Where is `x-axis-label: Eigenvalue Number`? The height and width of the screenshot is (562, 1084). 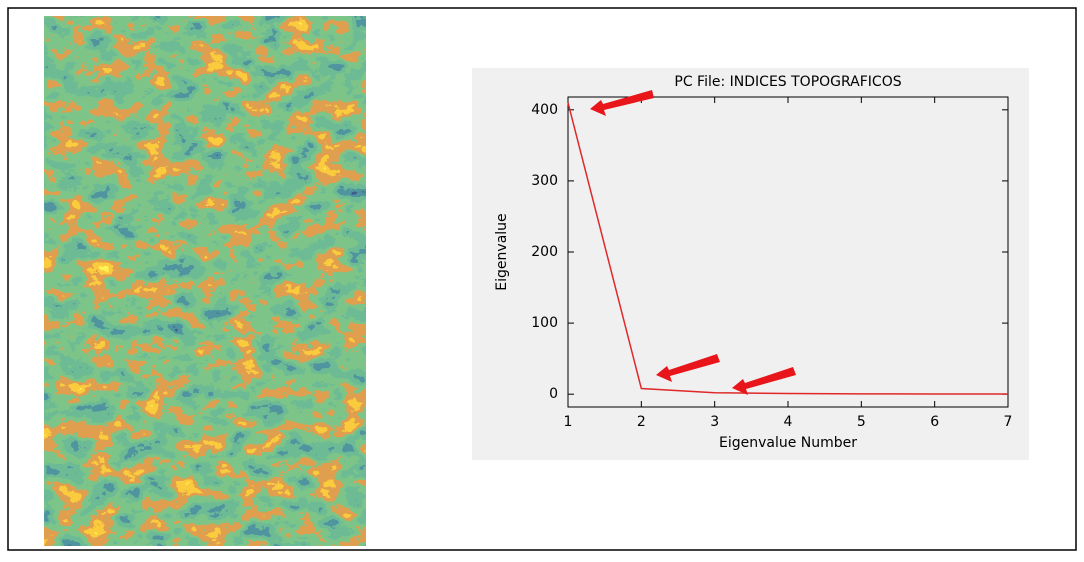
x-axis-label: Eigenvalue Number is located at coordinates (788, 443).